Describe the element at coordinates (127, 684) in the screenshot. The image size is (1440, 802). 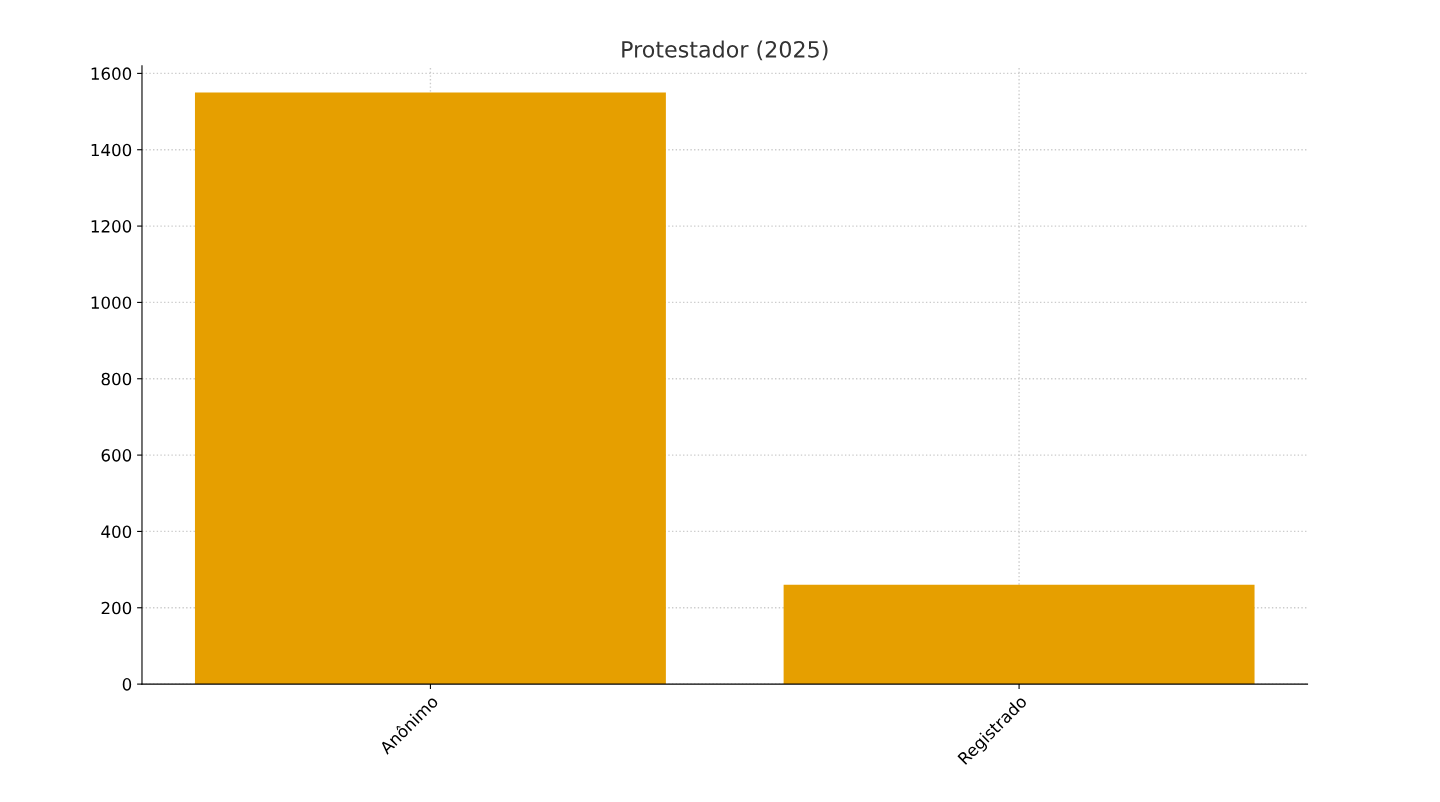
I see `y-tick-label: 0` at that location.